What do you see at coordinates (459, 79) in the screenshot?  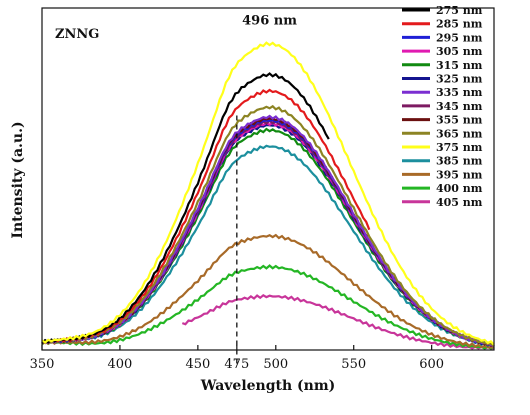 I see `legend-label-325nm: 325 nm` at bounding box center [459, 79].